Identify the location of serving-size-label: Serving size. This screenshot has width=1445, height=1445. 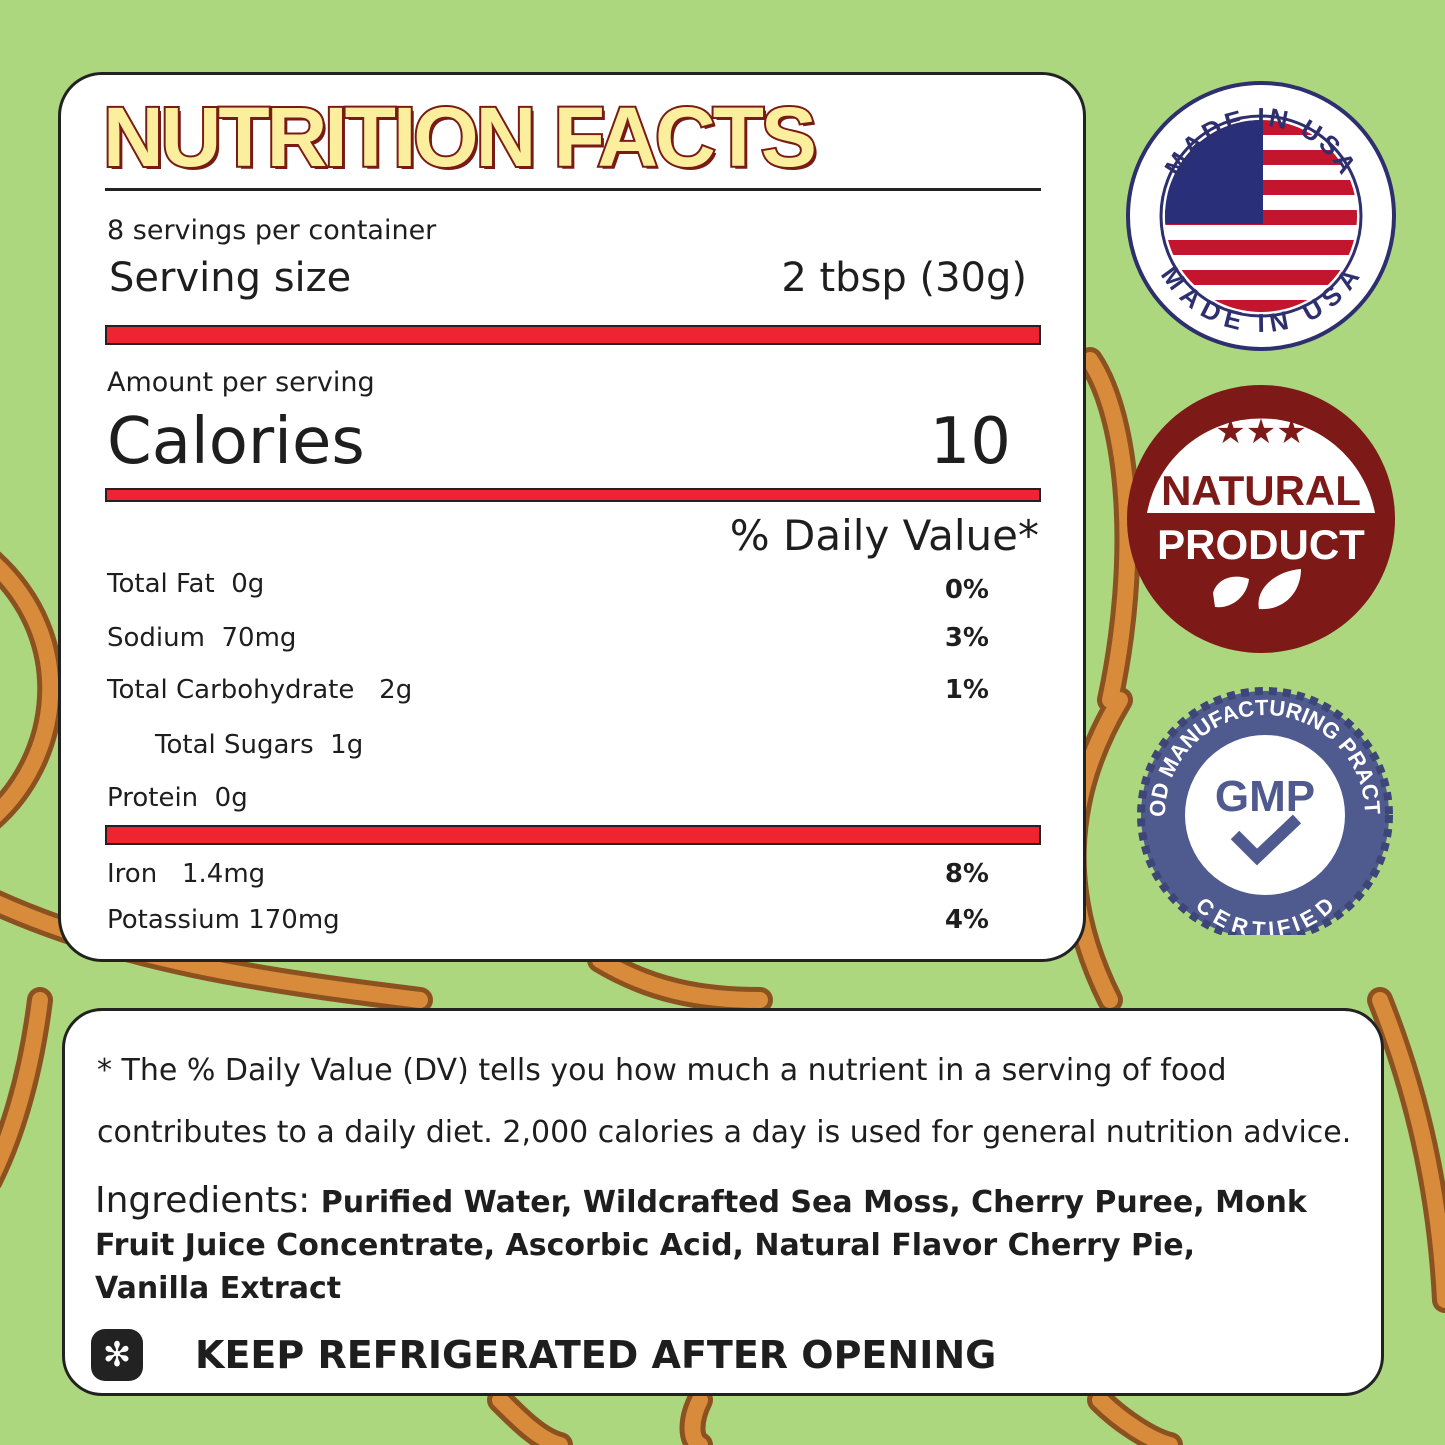
(230, 278).